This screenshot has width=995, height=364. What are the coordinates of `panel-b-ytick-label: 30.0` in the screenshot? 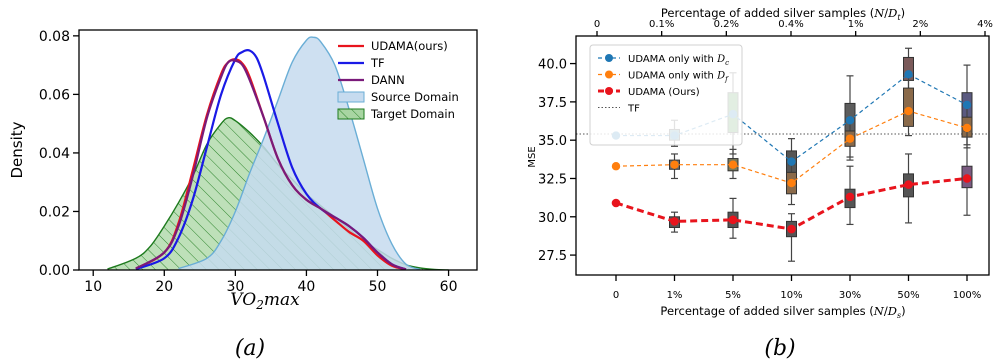 It's located at (552, 218).